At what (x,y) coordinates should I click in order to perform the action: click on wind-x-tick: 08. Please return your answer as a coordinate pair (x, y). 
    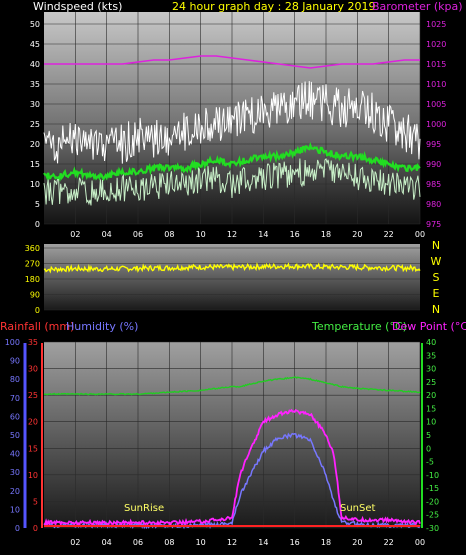
    Looking at the image, I should click on (169, 234).